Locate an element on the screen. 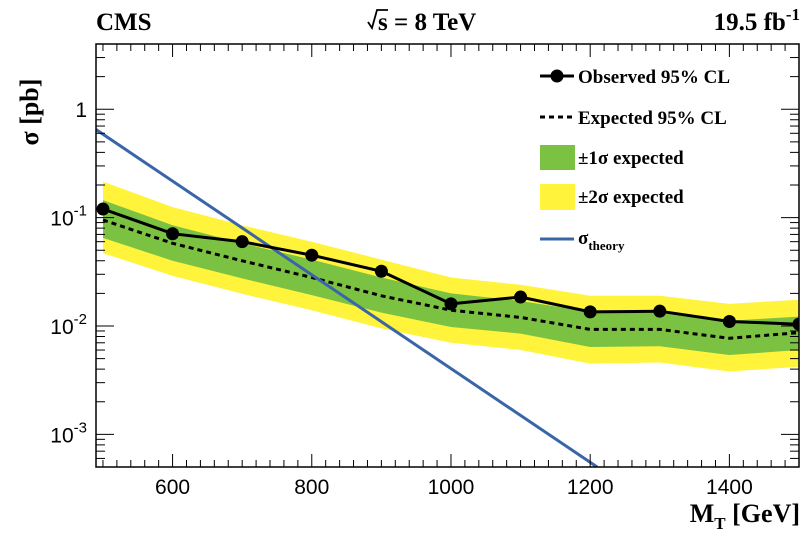 Image resolution: width=804 pixels, height=537 pixels. energy-label: s = 8 TeV is located at coordinates (421, 22).